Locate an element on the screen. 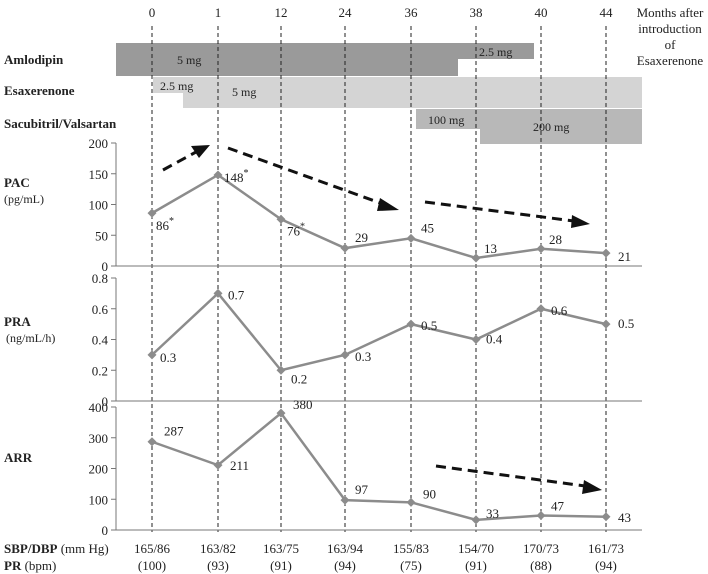  arr-ylabel: ARR is located at coordinates (18, 457).